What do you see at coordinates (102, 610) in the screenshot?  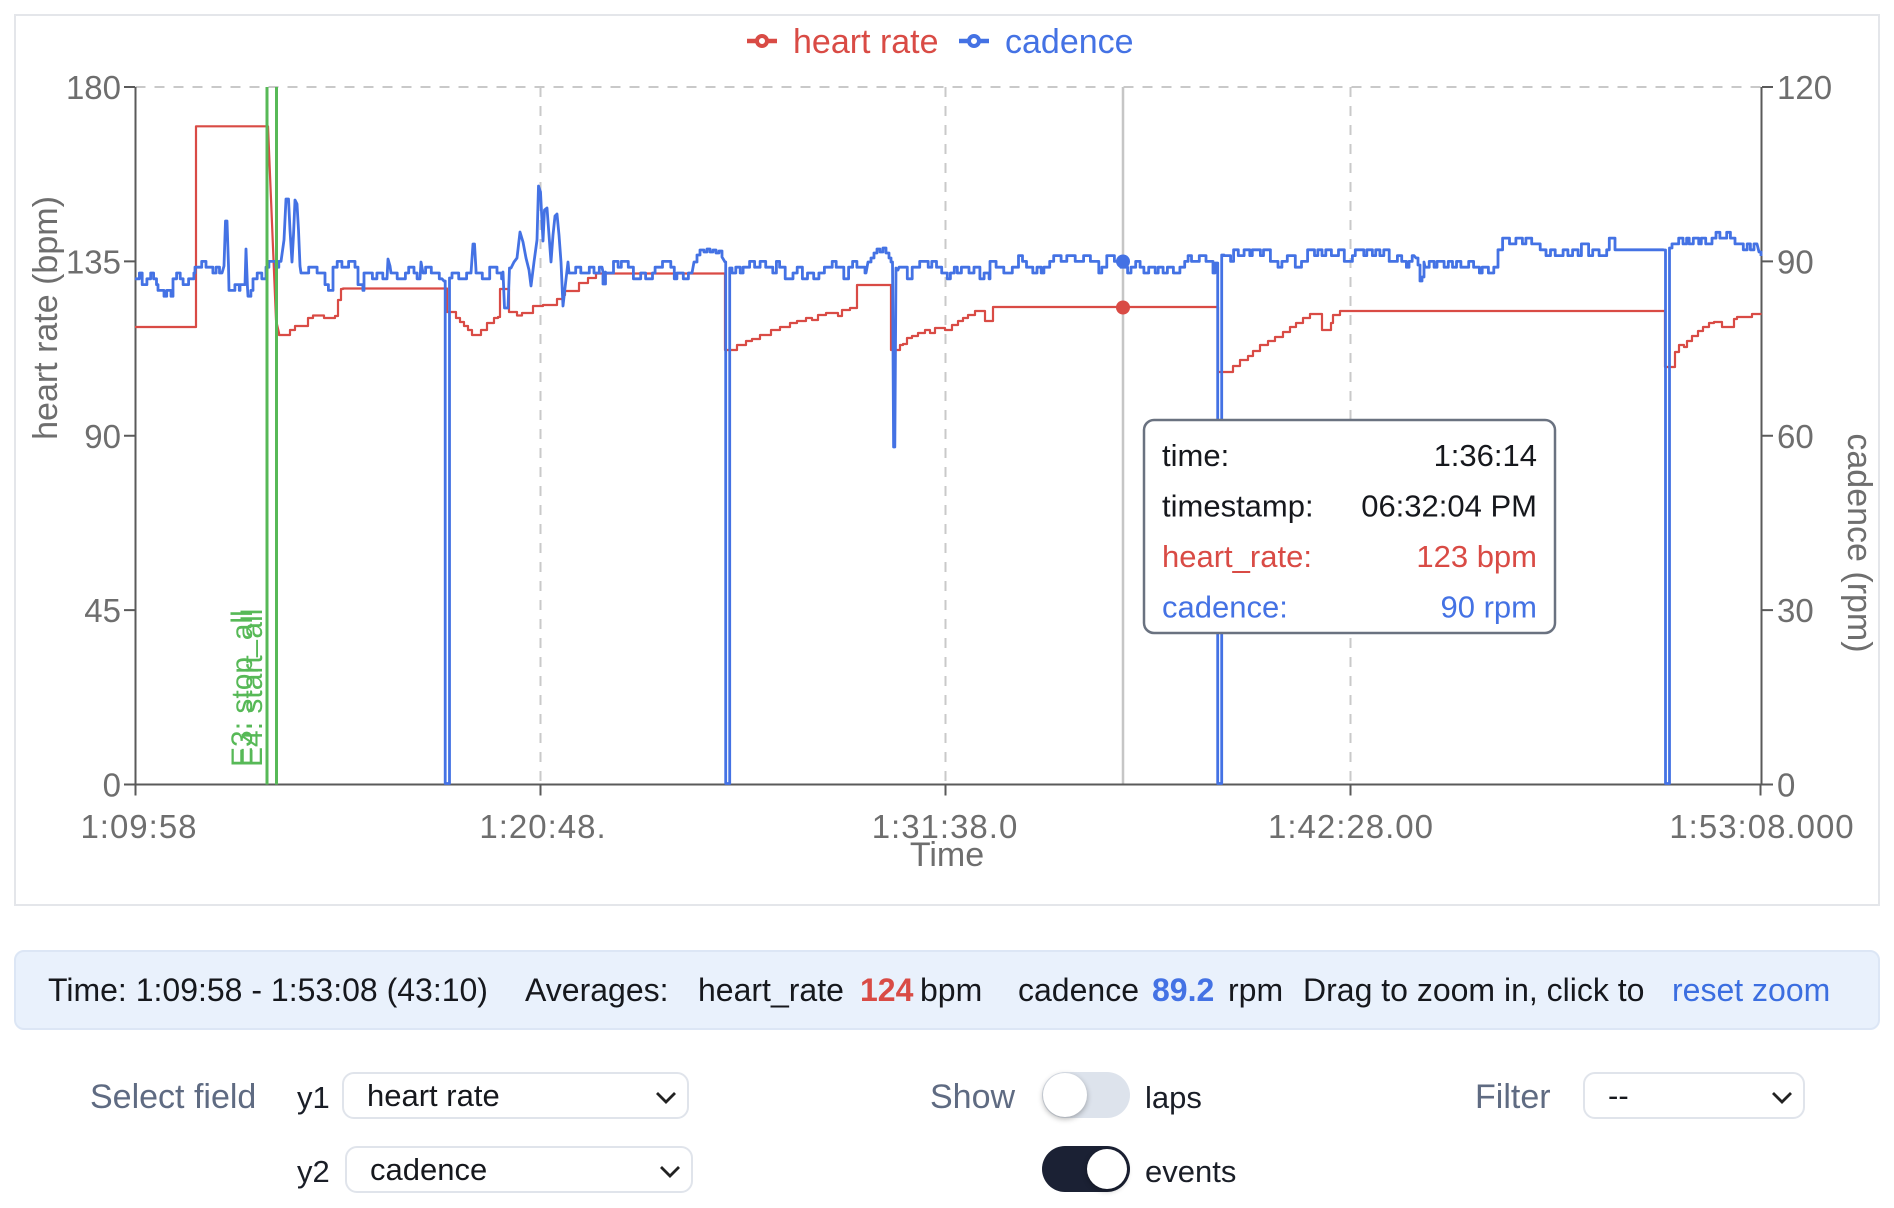 I see `svg-text: 45` at bounding box center [102, 610].